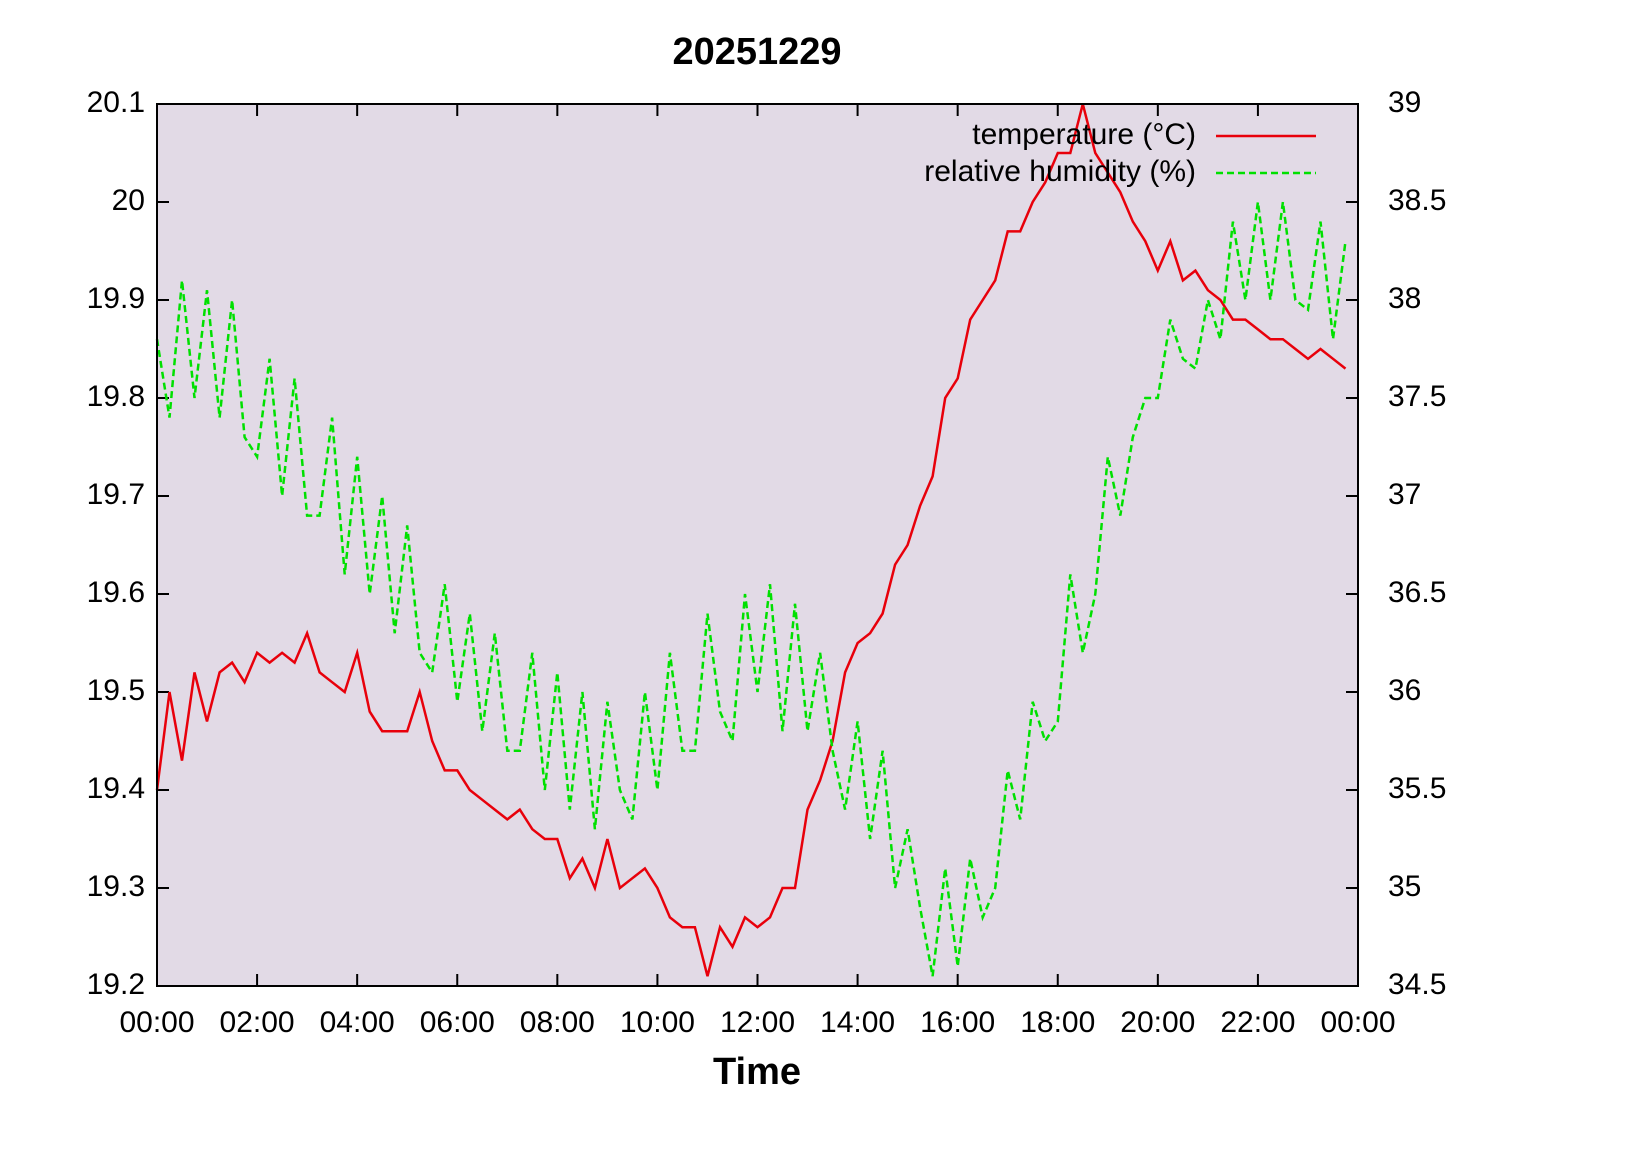 This screenshot has height=1155, width=1650. I want to click on x-tick-label: 10:00, so click(657, 1022).